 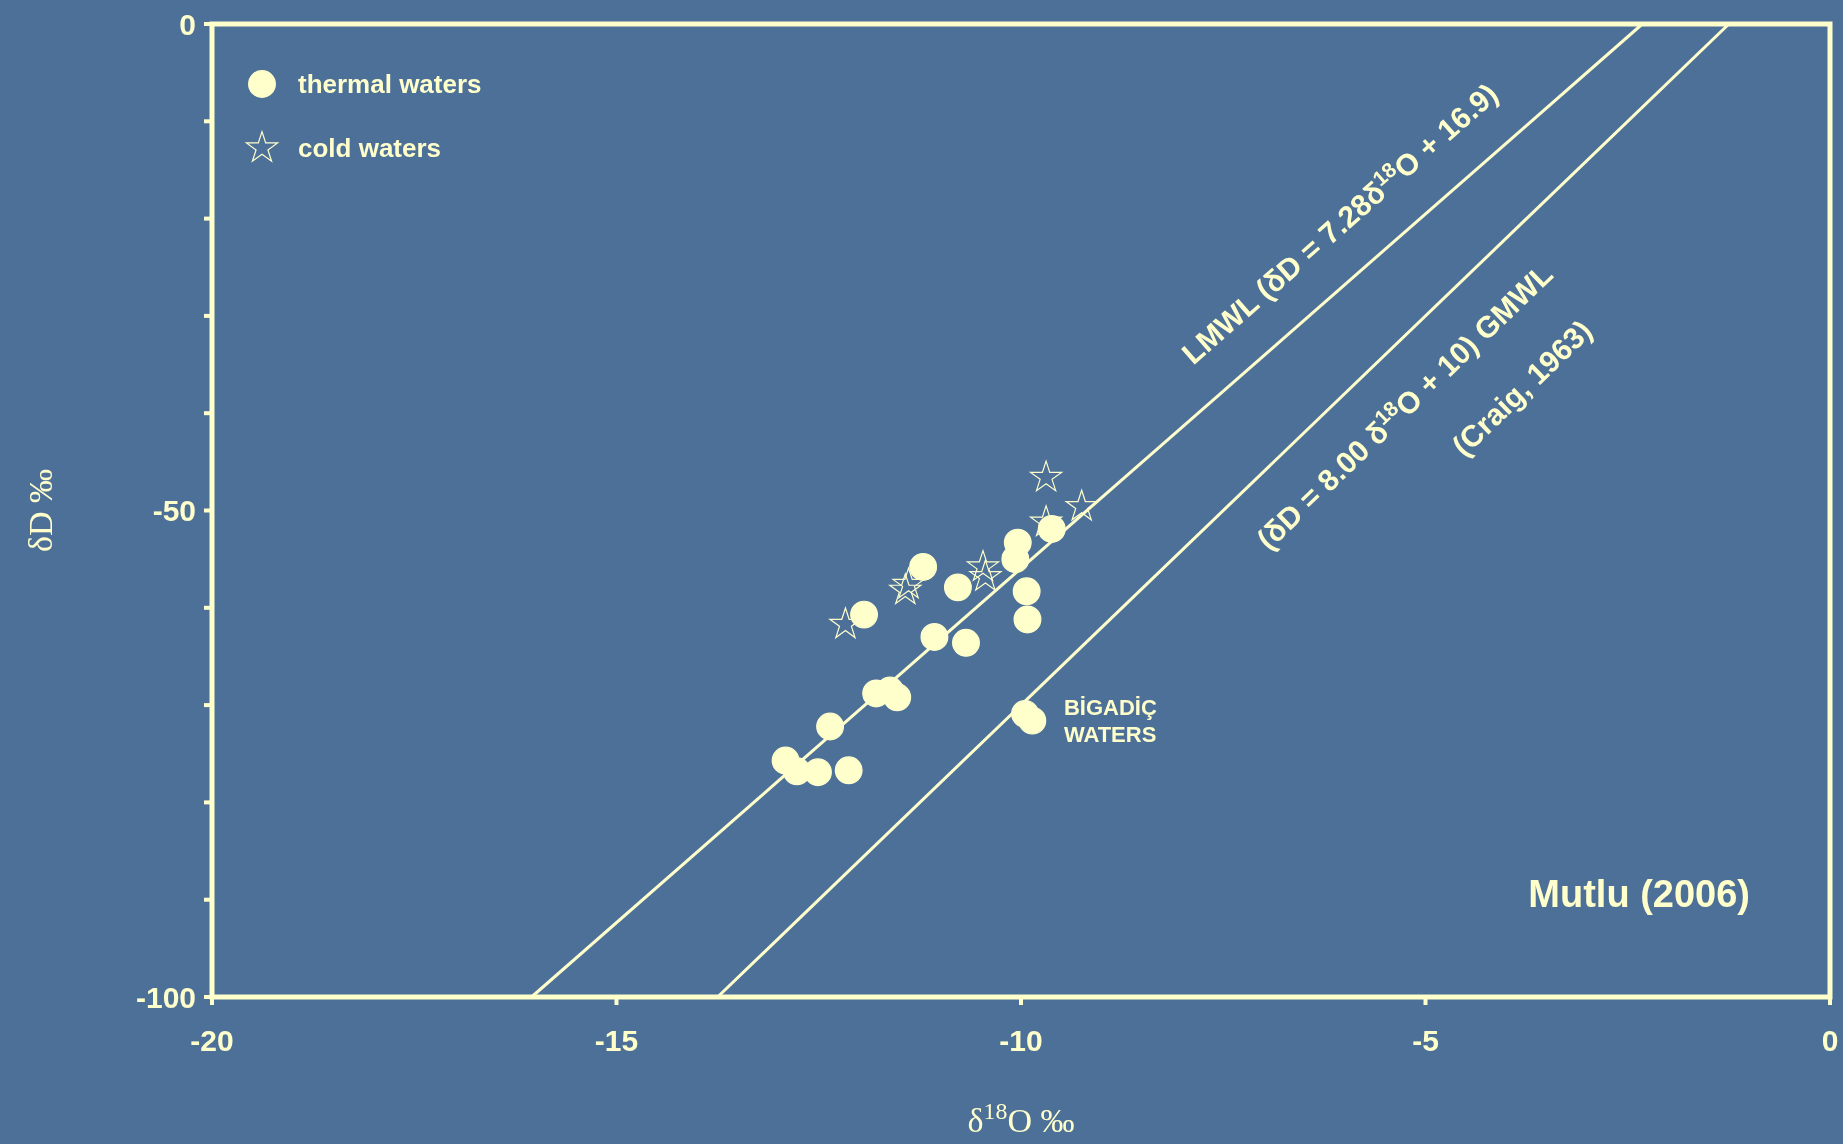 I want to click on y-axis-title: δD ‰, so click(x=40, y=510).